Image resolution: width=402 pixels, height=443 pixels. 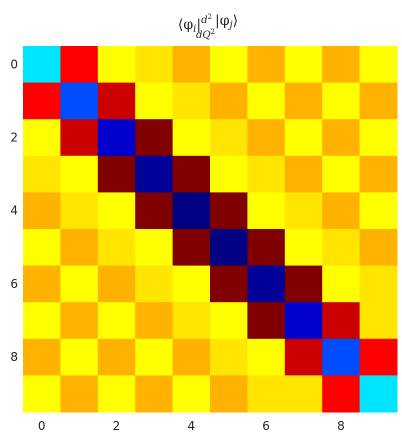 I want to click on y-tick-label: 6, so click(x=14, y=284).